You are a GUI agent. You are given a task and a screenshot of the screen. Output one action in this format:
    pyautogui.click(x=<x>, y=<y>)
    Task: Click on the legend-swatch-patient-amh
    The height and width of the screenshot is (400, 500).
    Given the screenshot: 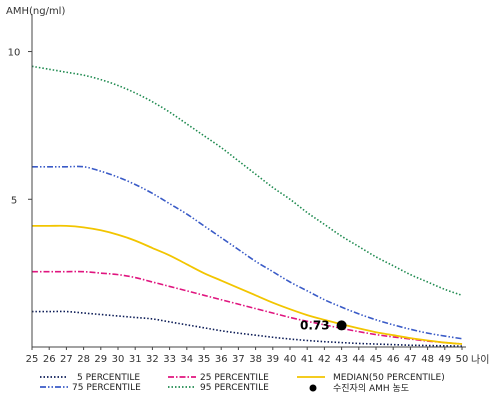 What is the action you would take?
    pyautogui.click(x=313, y=388)
    